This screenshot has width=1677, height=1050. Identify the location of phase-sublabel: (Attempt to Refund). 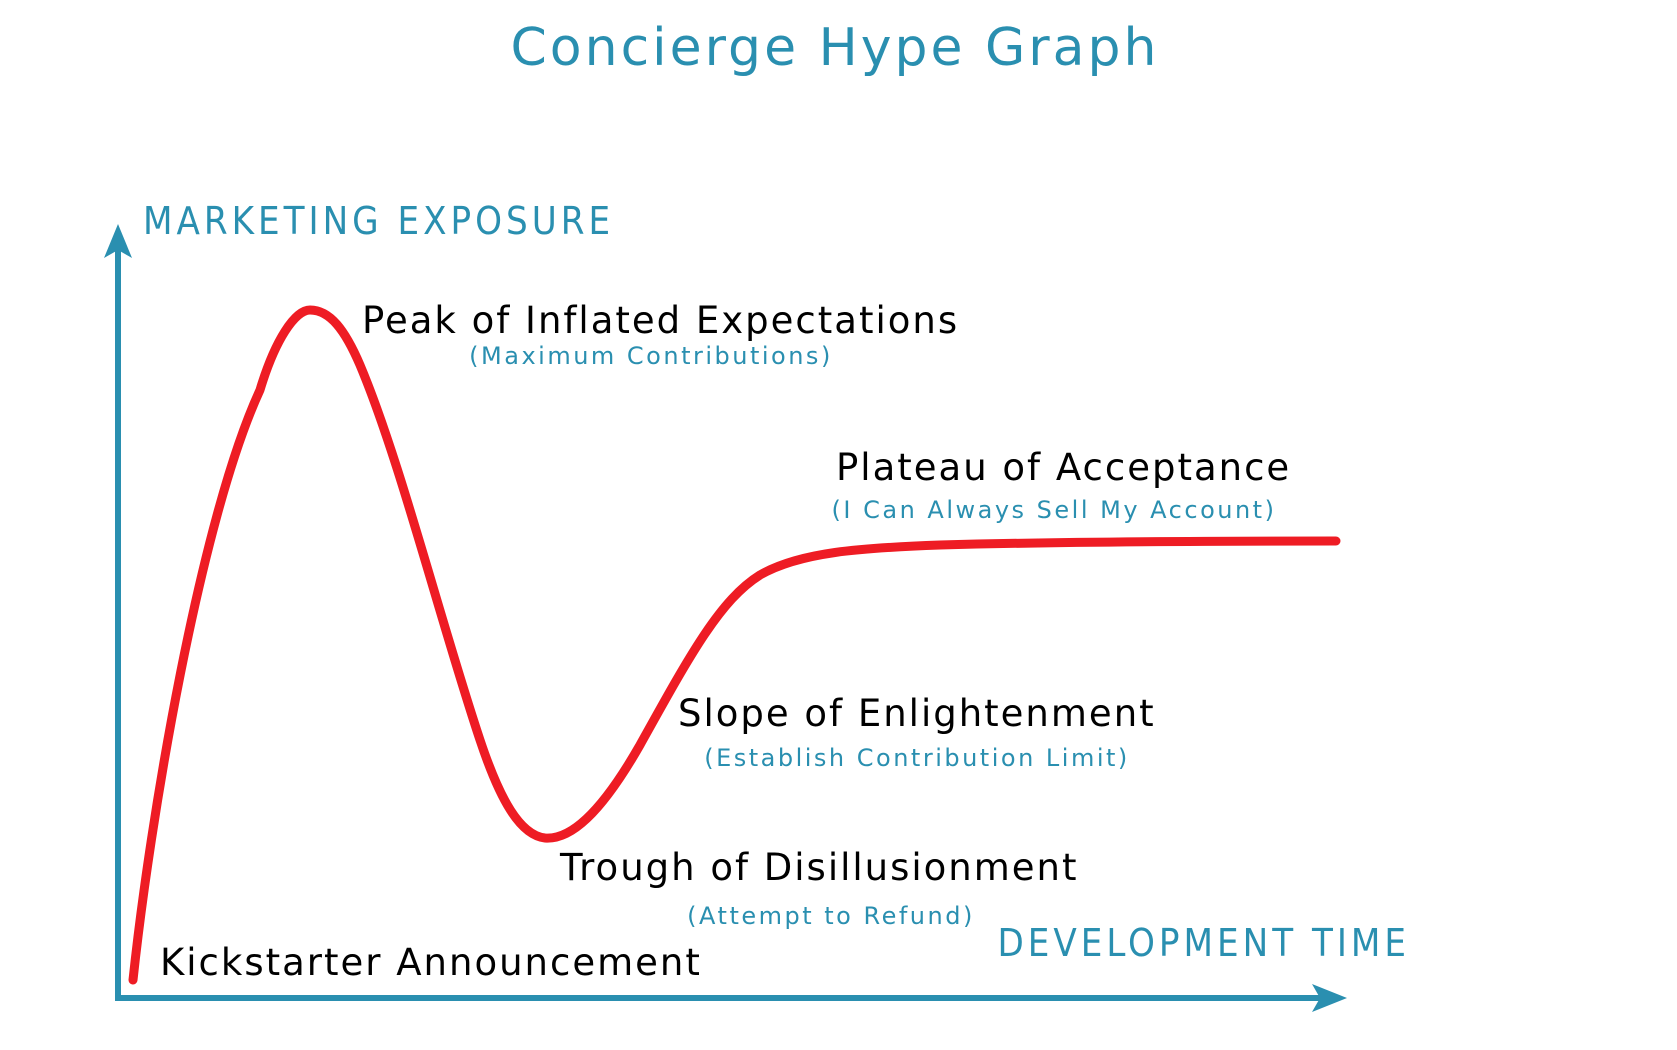
(831, 916).